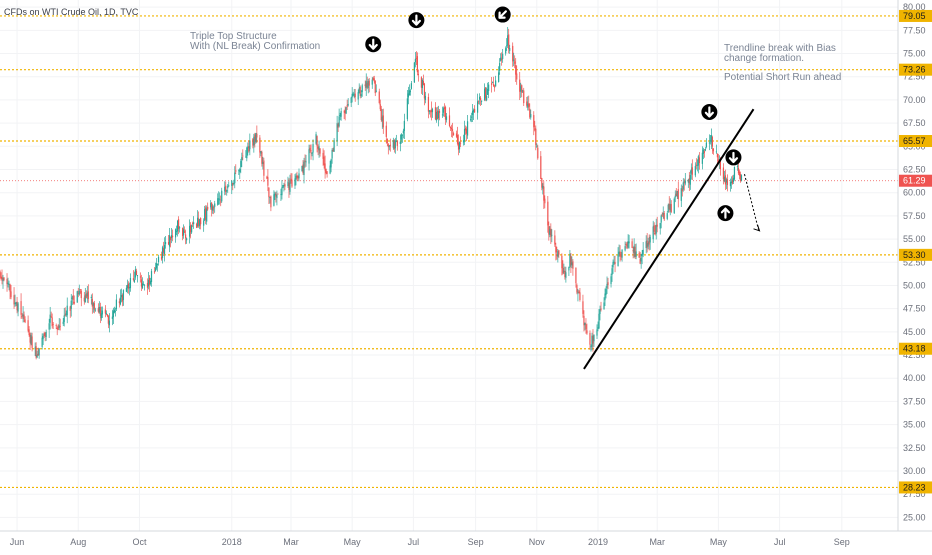  Describe the element at coordinates (914, 54) in the screenshot. I see `price-tick-label: 75.00` at that location.